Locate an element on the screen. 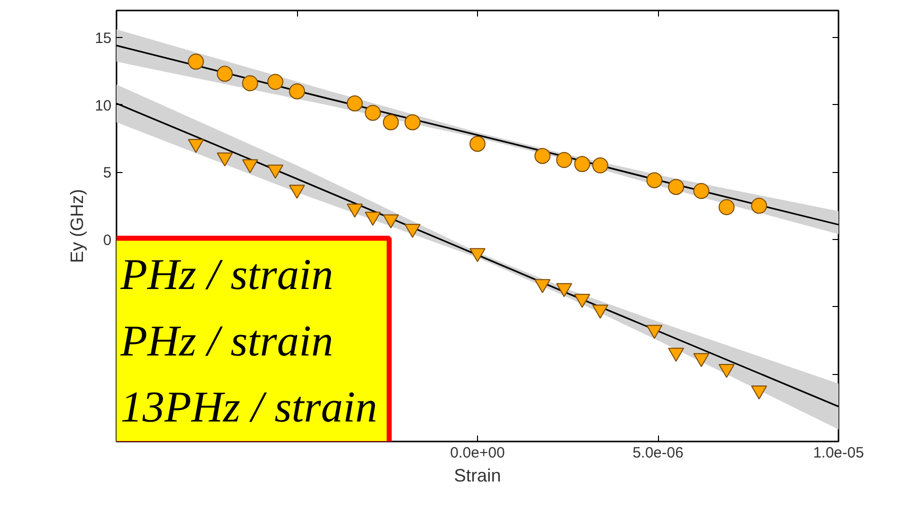  y-tick-label: 5 is located at coordinates (107, 173).